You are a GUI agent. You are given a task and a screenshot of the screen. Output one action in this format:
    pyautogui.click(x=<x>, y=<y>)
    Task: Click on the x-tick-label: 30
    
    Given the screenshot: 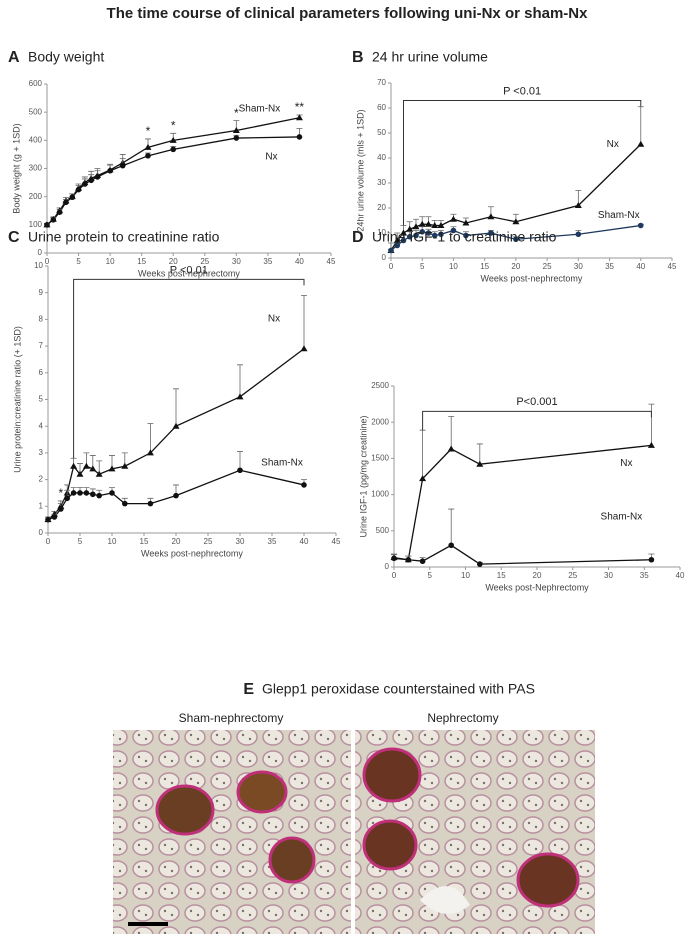 What is the action you would take?
    pyautogui.click(x=236, y=261)
    